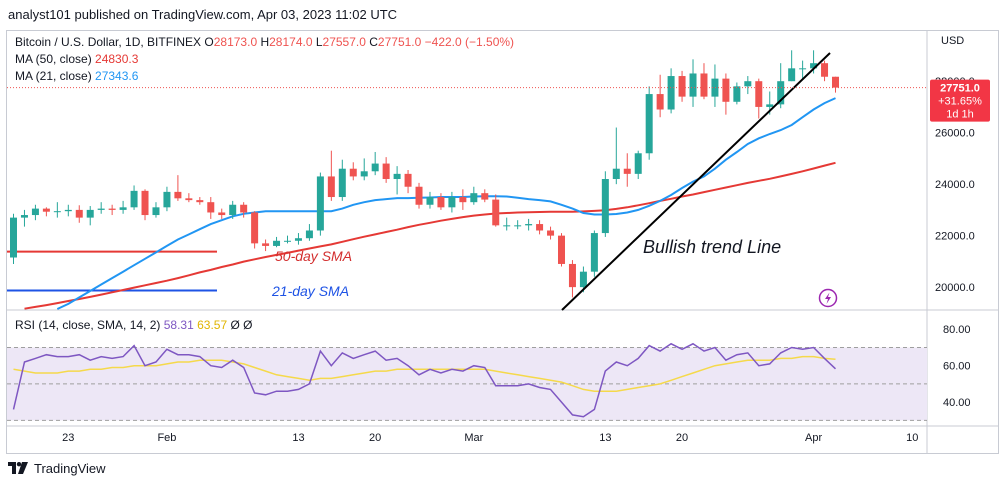  What do you see at coordinates (957, 367) in the screenshot?
I see `rsi-tick-label: 60.00` at bounding box center [957, 367].